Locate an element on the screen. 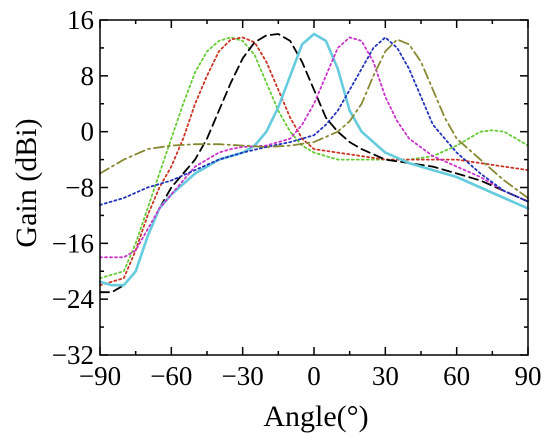 Image resolution: width=550 pixels, height=437 pixels. x-tick-label: −90 is located at coordinates (100, 376).